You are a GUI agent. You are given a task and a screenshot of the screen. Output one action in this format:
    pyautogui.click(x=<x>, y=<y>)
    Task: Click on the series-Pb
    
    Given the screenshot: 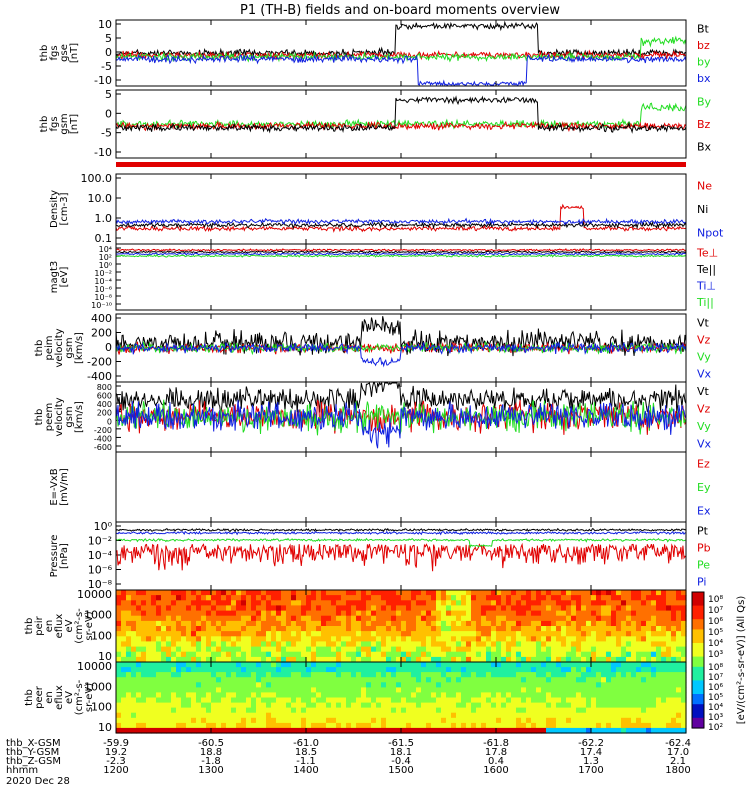 What is the action you would take?
    pyautogui.click(x=401, y=557)
    